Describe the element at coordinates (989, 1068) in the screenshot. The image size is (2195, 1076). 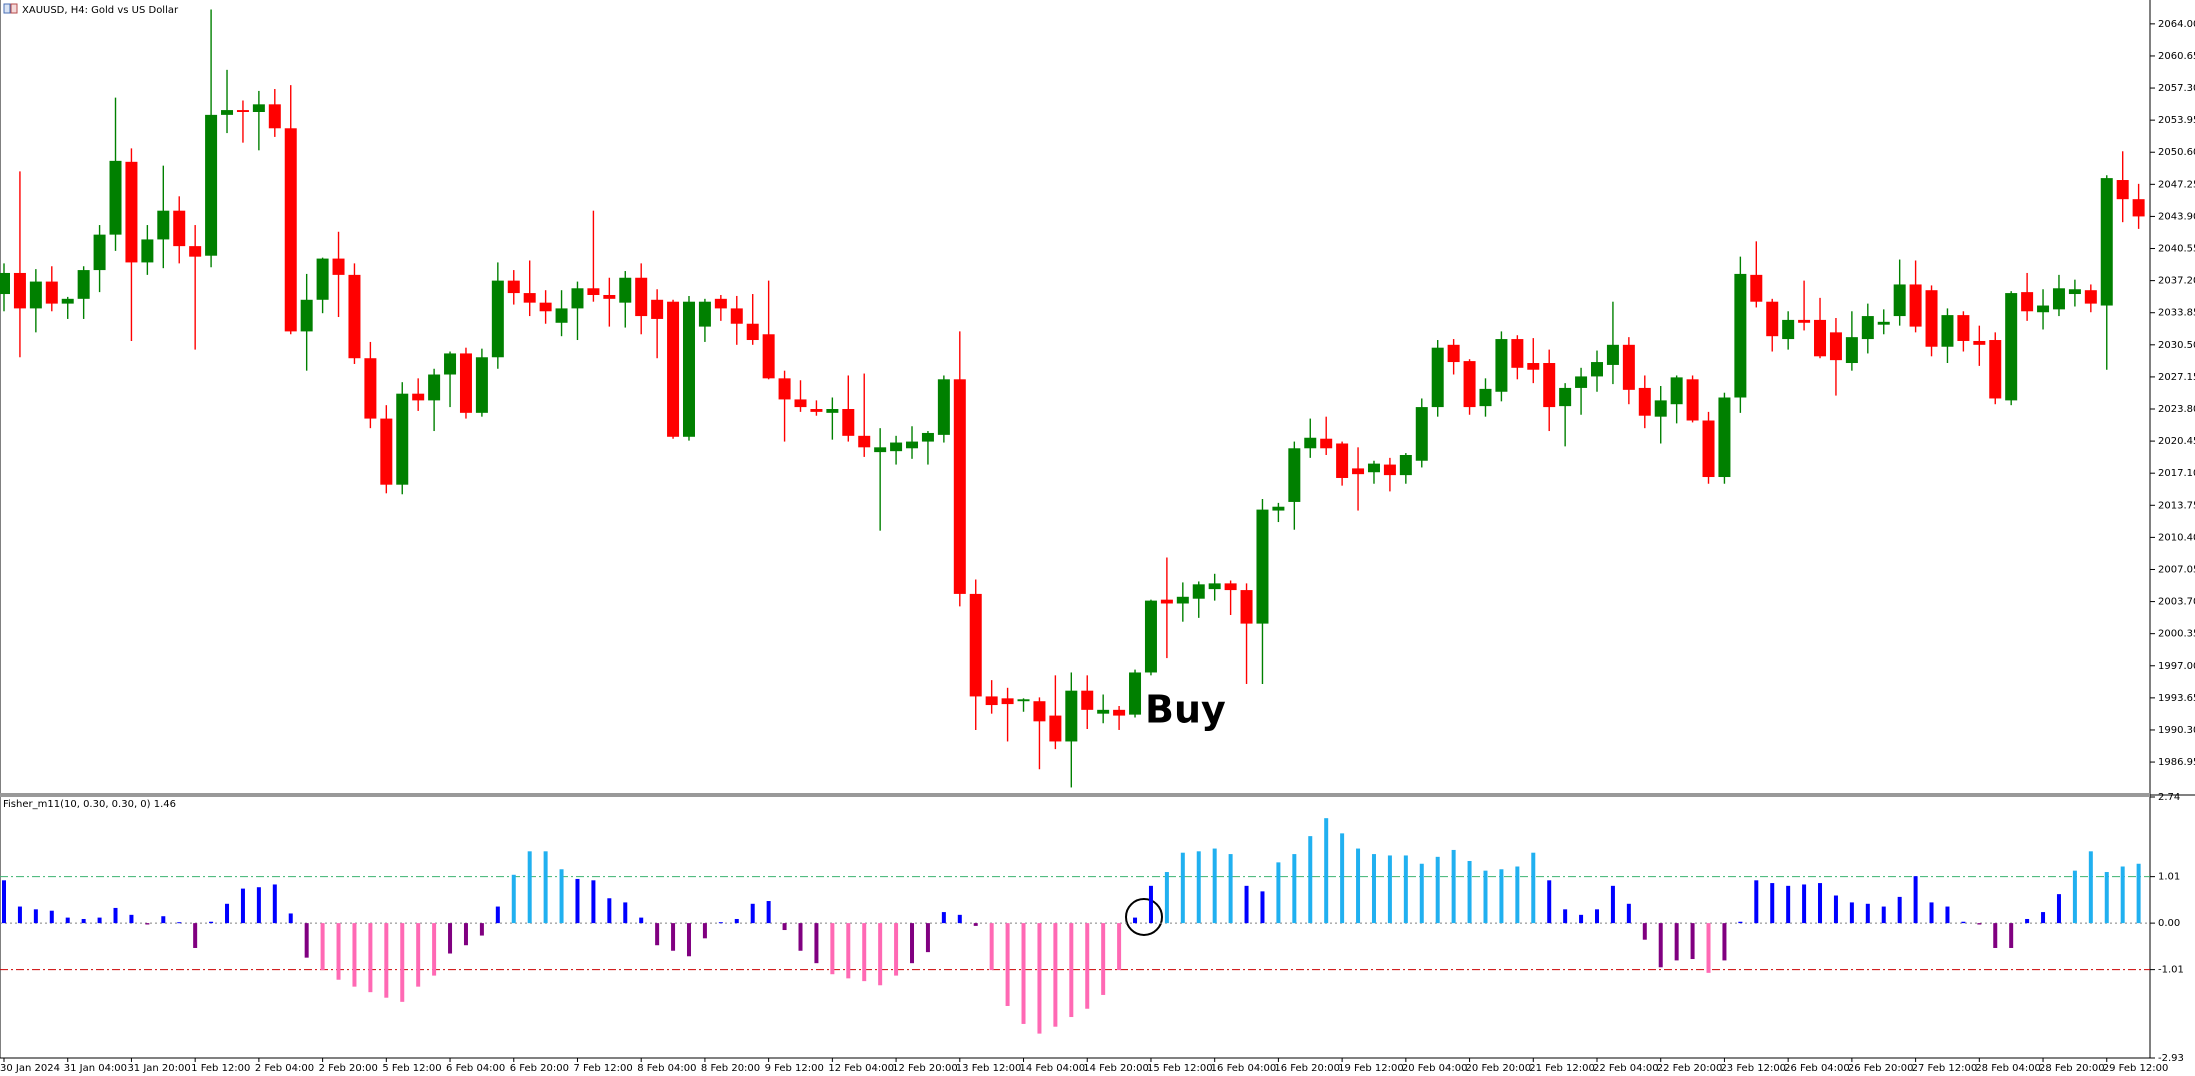
I see `x-tick-label: 13 Feb 12:00` at that location.